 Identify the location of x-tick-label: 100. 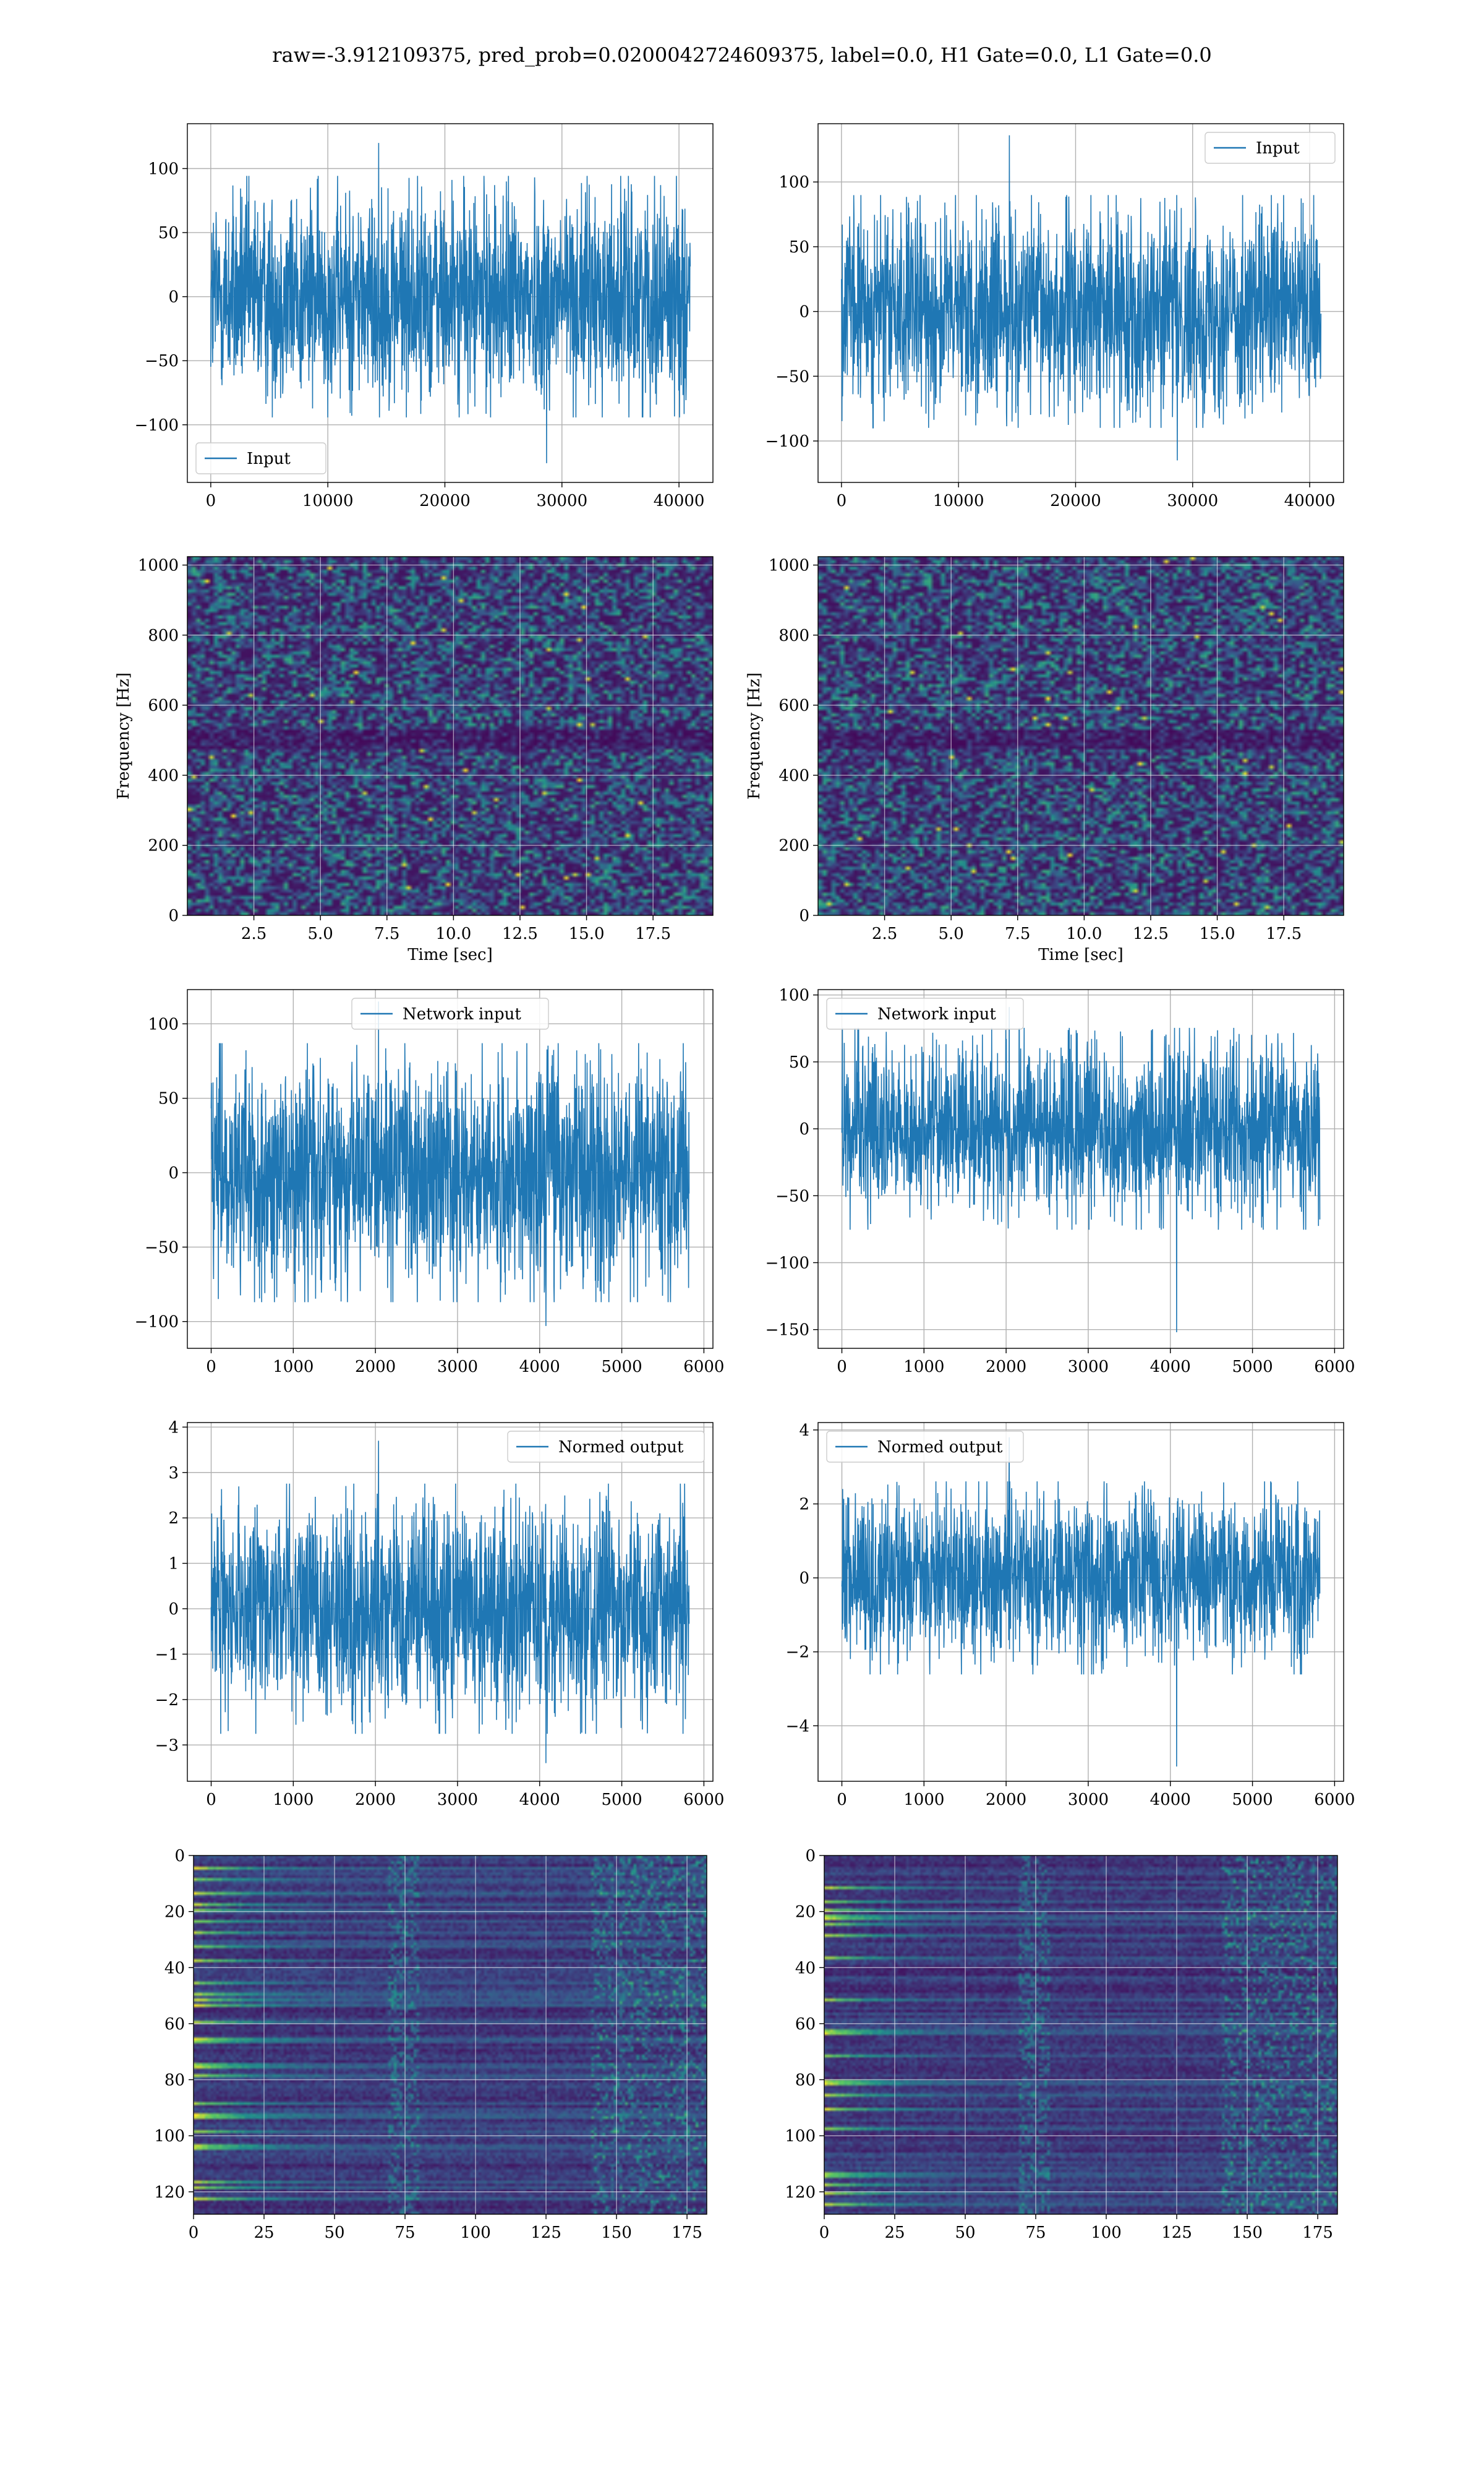
(1106, 2233).